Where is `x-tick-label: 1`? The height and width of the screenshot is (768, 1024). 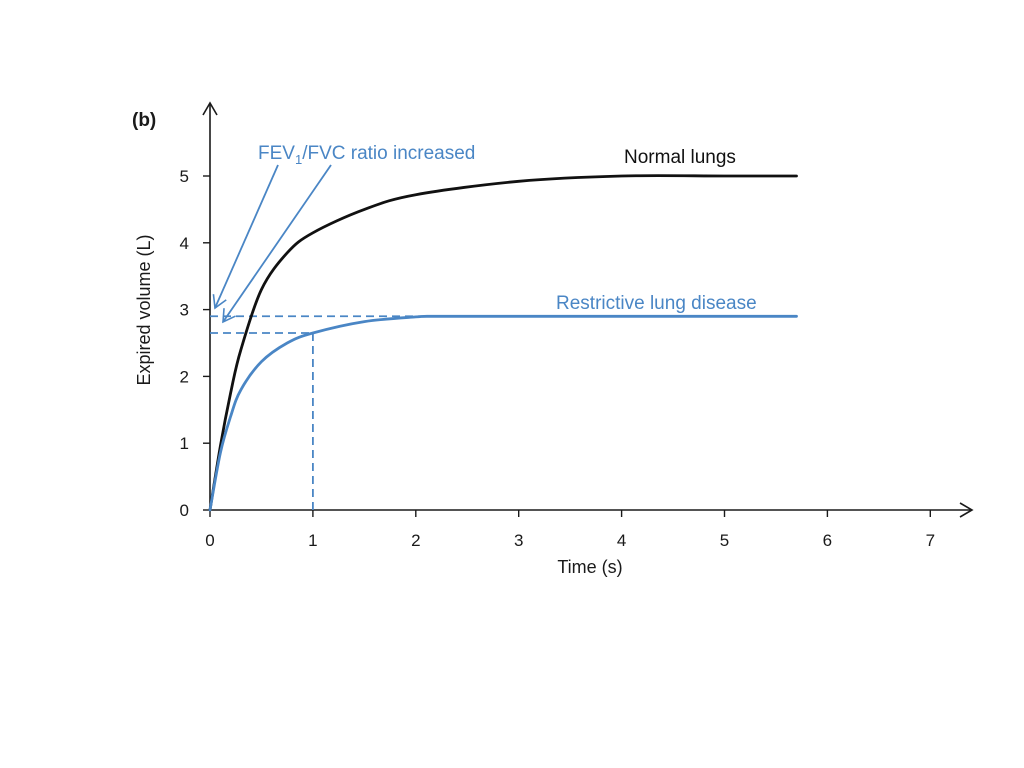 x-tick-label: 1 is located at coordinates (312, 540).